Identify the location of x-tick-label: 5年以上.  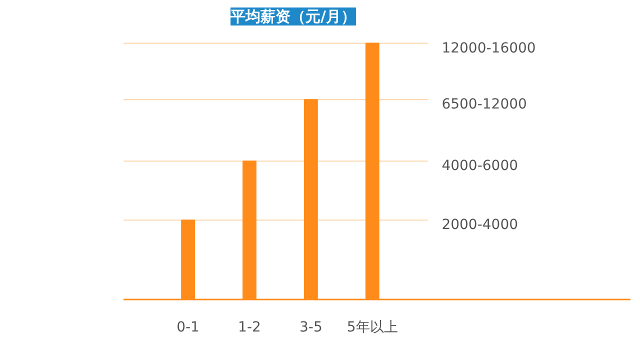
(372, 328).